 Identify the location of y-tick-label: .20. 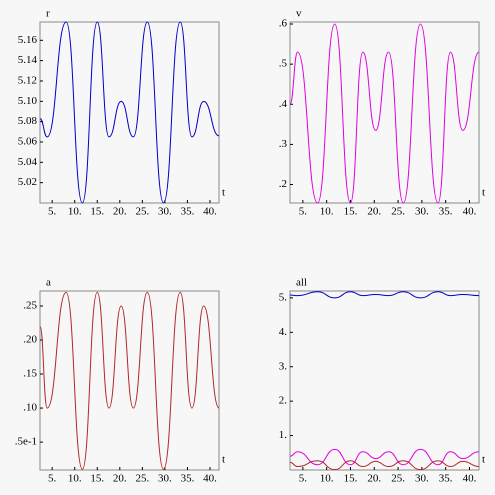
(30, 340).